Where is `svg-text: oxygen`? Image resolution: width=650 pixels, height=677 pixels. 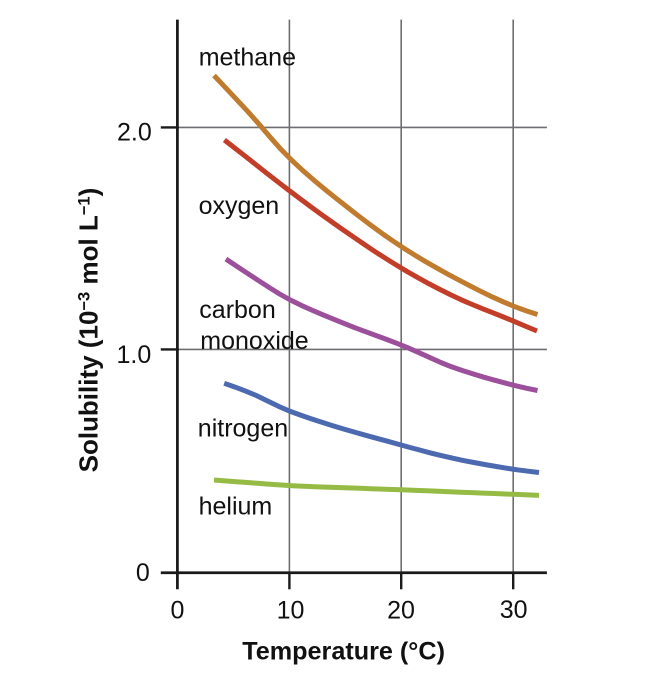
svg-text: oxygen is located at coordinates (239, 206).